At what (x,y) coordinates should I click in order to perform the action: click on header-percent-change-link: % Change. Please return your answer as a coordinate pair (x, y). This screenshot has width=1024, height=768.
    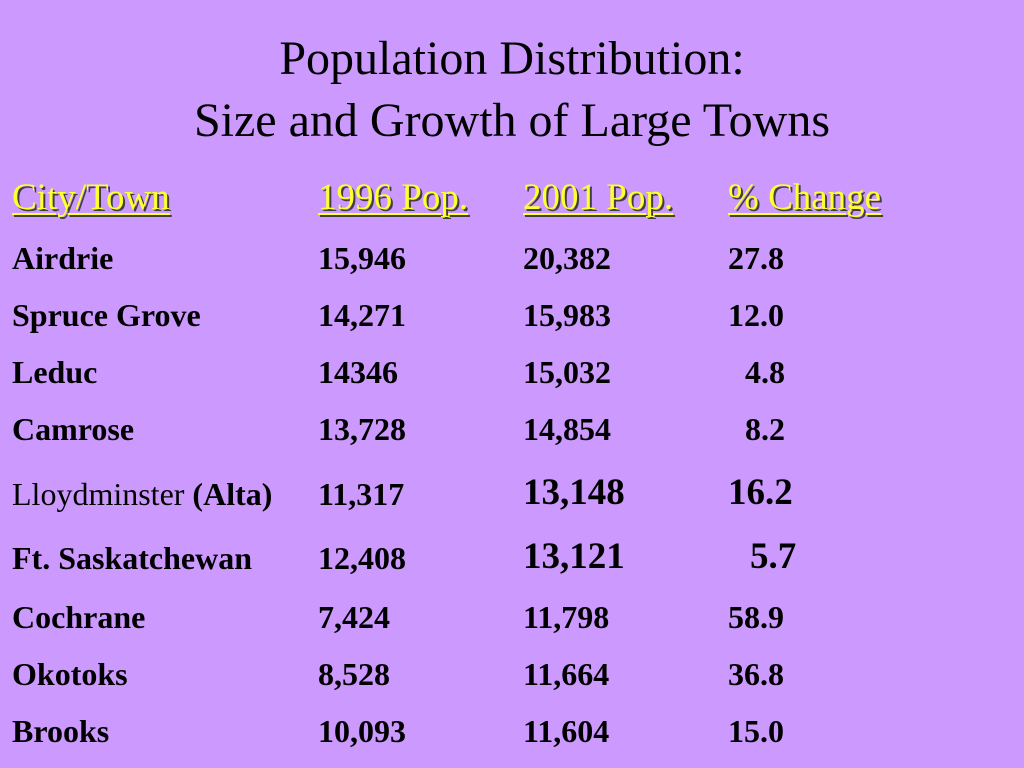
    Looking at the image, I should click on (805, 197).